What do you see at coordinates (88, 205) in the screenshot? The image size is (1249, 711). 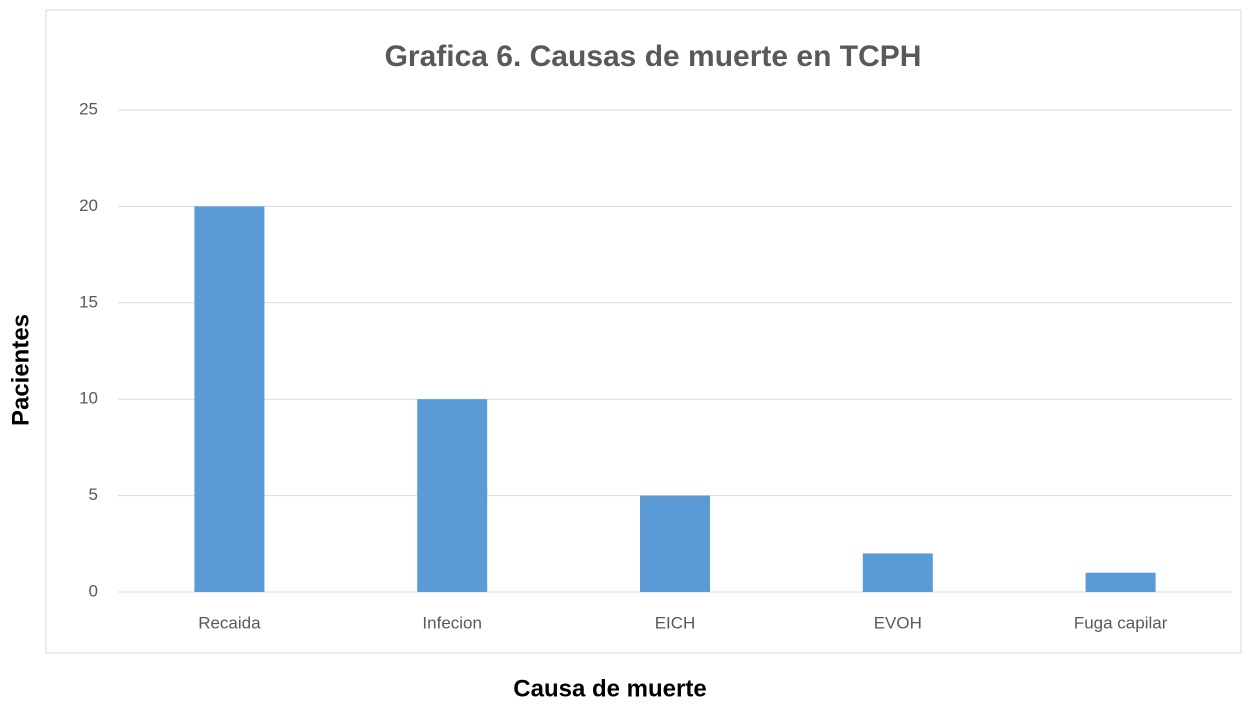 I see `y-tick-label: 20` at bounding box center [88, 205].